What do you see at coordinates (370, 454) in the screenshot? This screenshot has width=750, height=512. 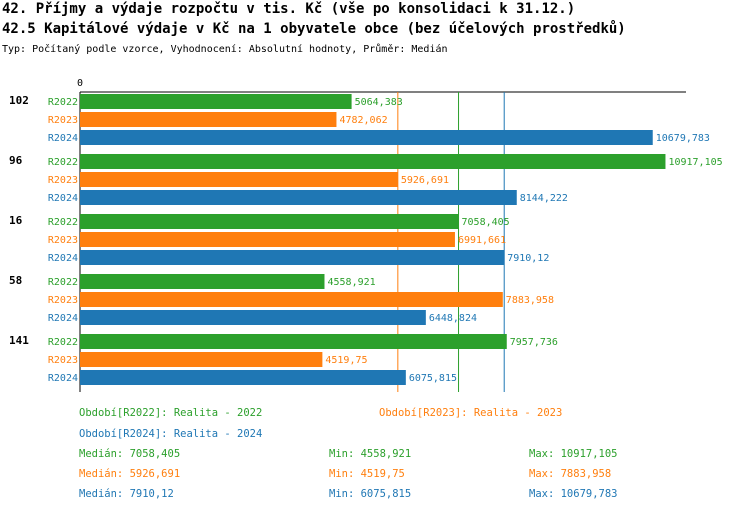 I see `stat-min-r2022: Min: 4558,921` at bounding box center [370, 454].